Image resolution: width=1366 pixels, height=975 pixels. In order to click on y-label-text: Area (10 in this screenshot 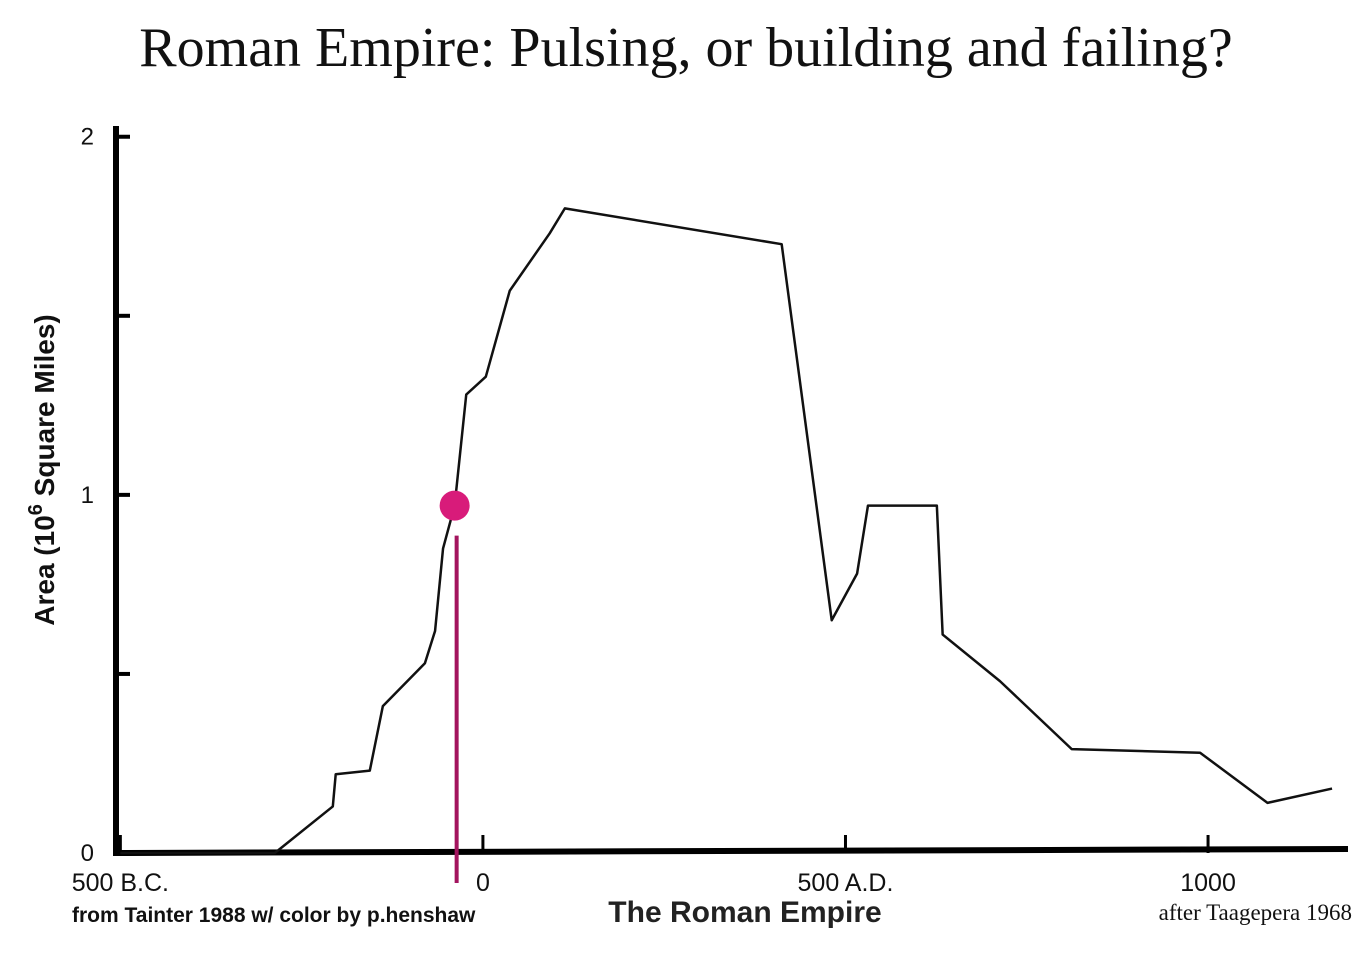, I will do `click(44, 570)`.